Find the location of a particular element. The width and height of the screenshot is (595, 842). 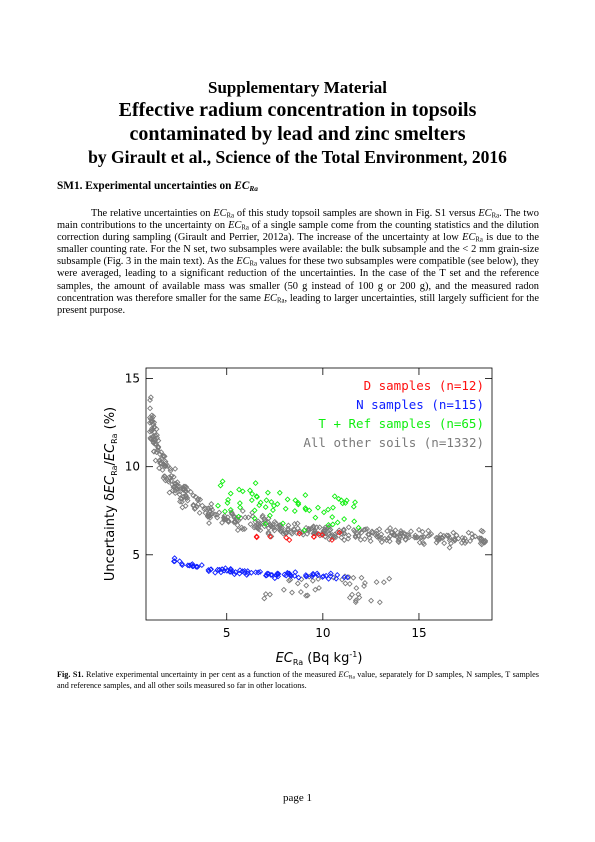

paper-title-line-2: contaminated by lead and zinc smelters is located at coordinates (297, 134).